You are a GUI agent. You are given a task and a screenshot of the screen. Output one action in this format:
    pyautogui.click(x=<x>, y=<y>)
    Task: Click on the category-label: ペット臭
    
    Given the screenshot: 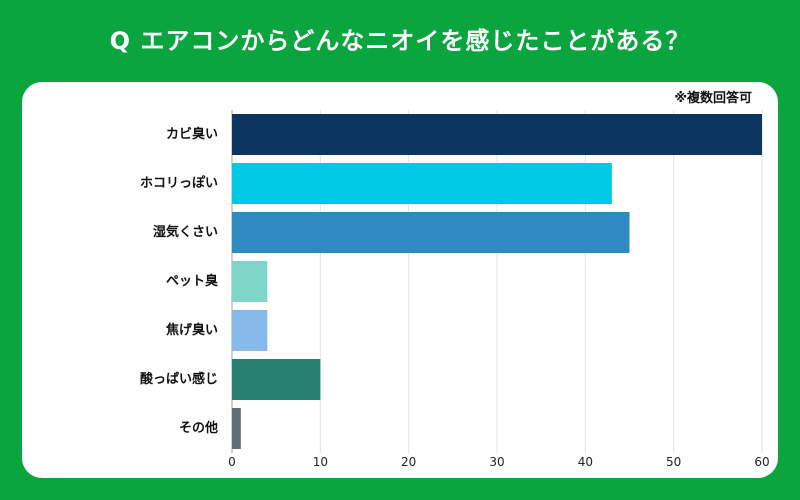 What is the action you would take?
    pyautogui.click(x=192, y=281)
    